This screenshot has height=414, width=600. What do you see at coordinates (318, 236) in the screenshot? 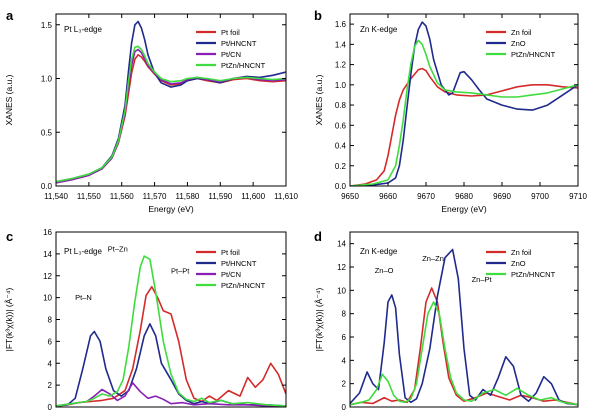
I see `panel-letter-d: d` at bounding box center [318, 236].